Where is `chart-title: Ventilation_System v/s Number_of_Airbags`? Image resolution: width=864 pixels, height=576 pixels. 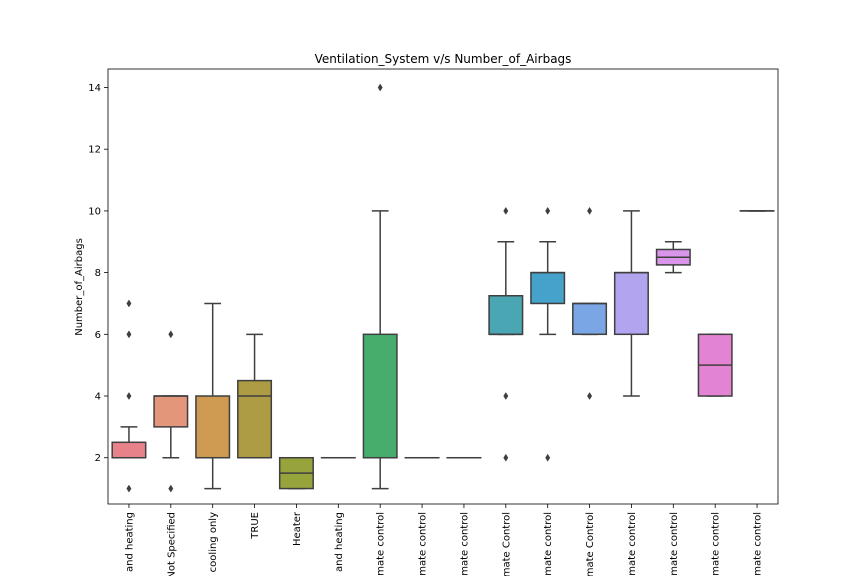
chart-title: Ventilation_System v/s Number_of_Airbags is located at coordinates (443, 59).